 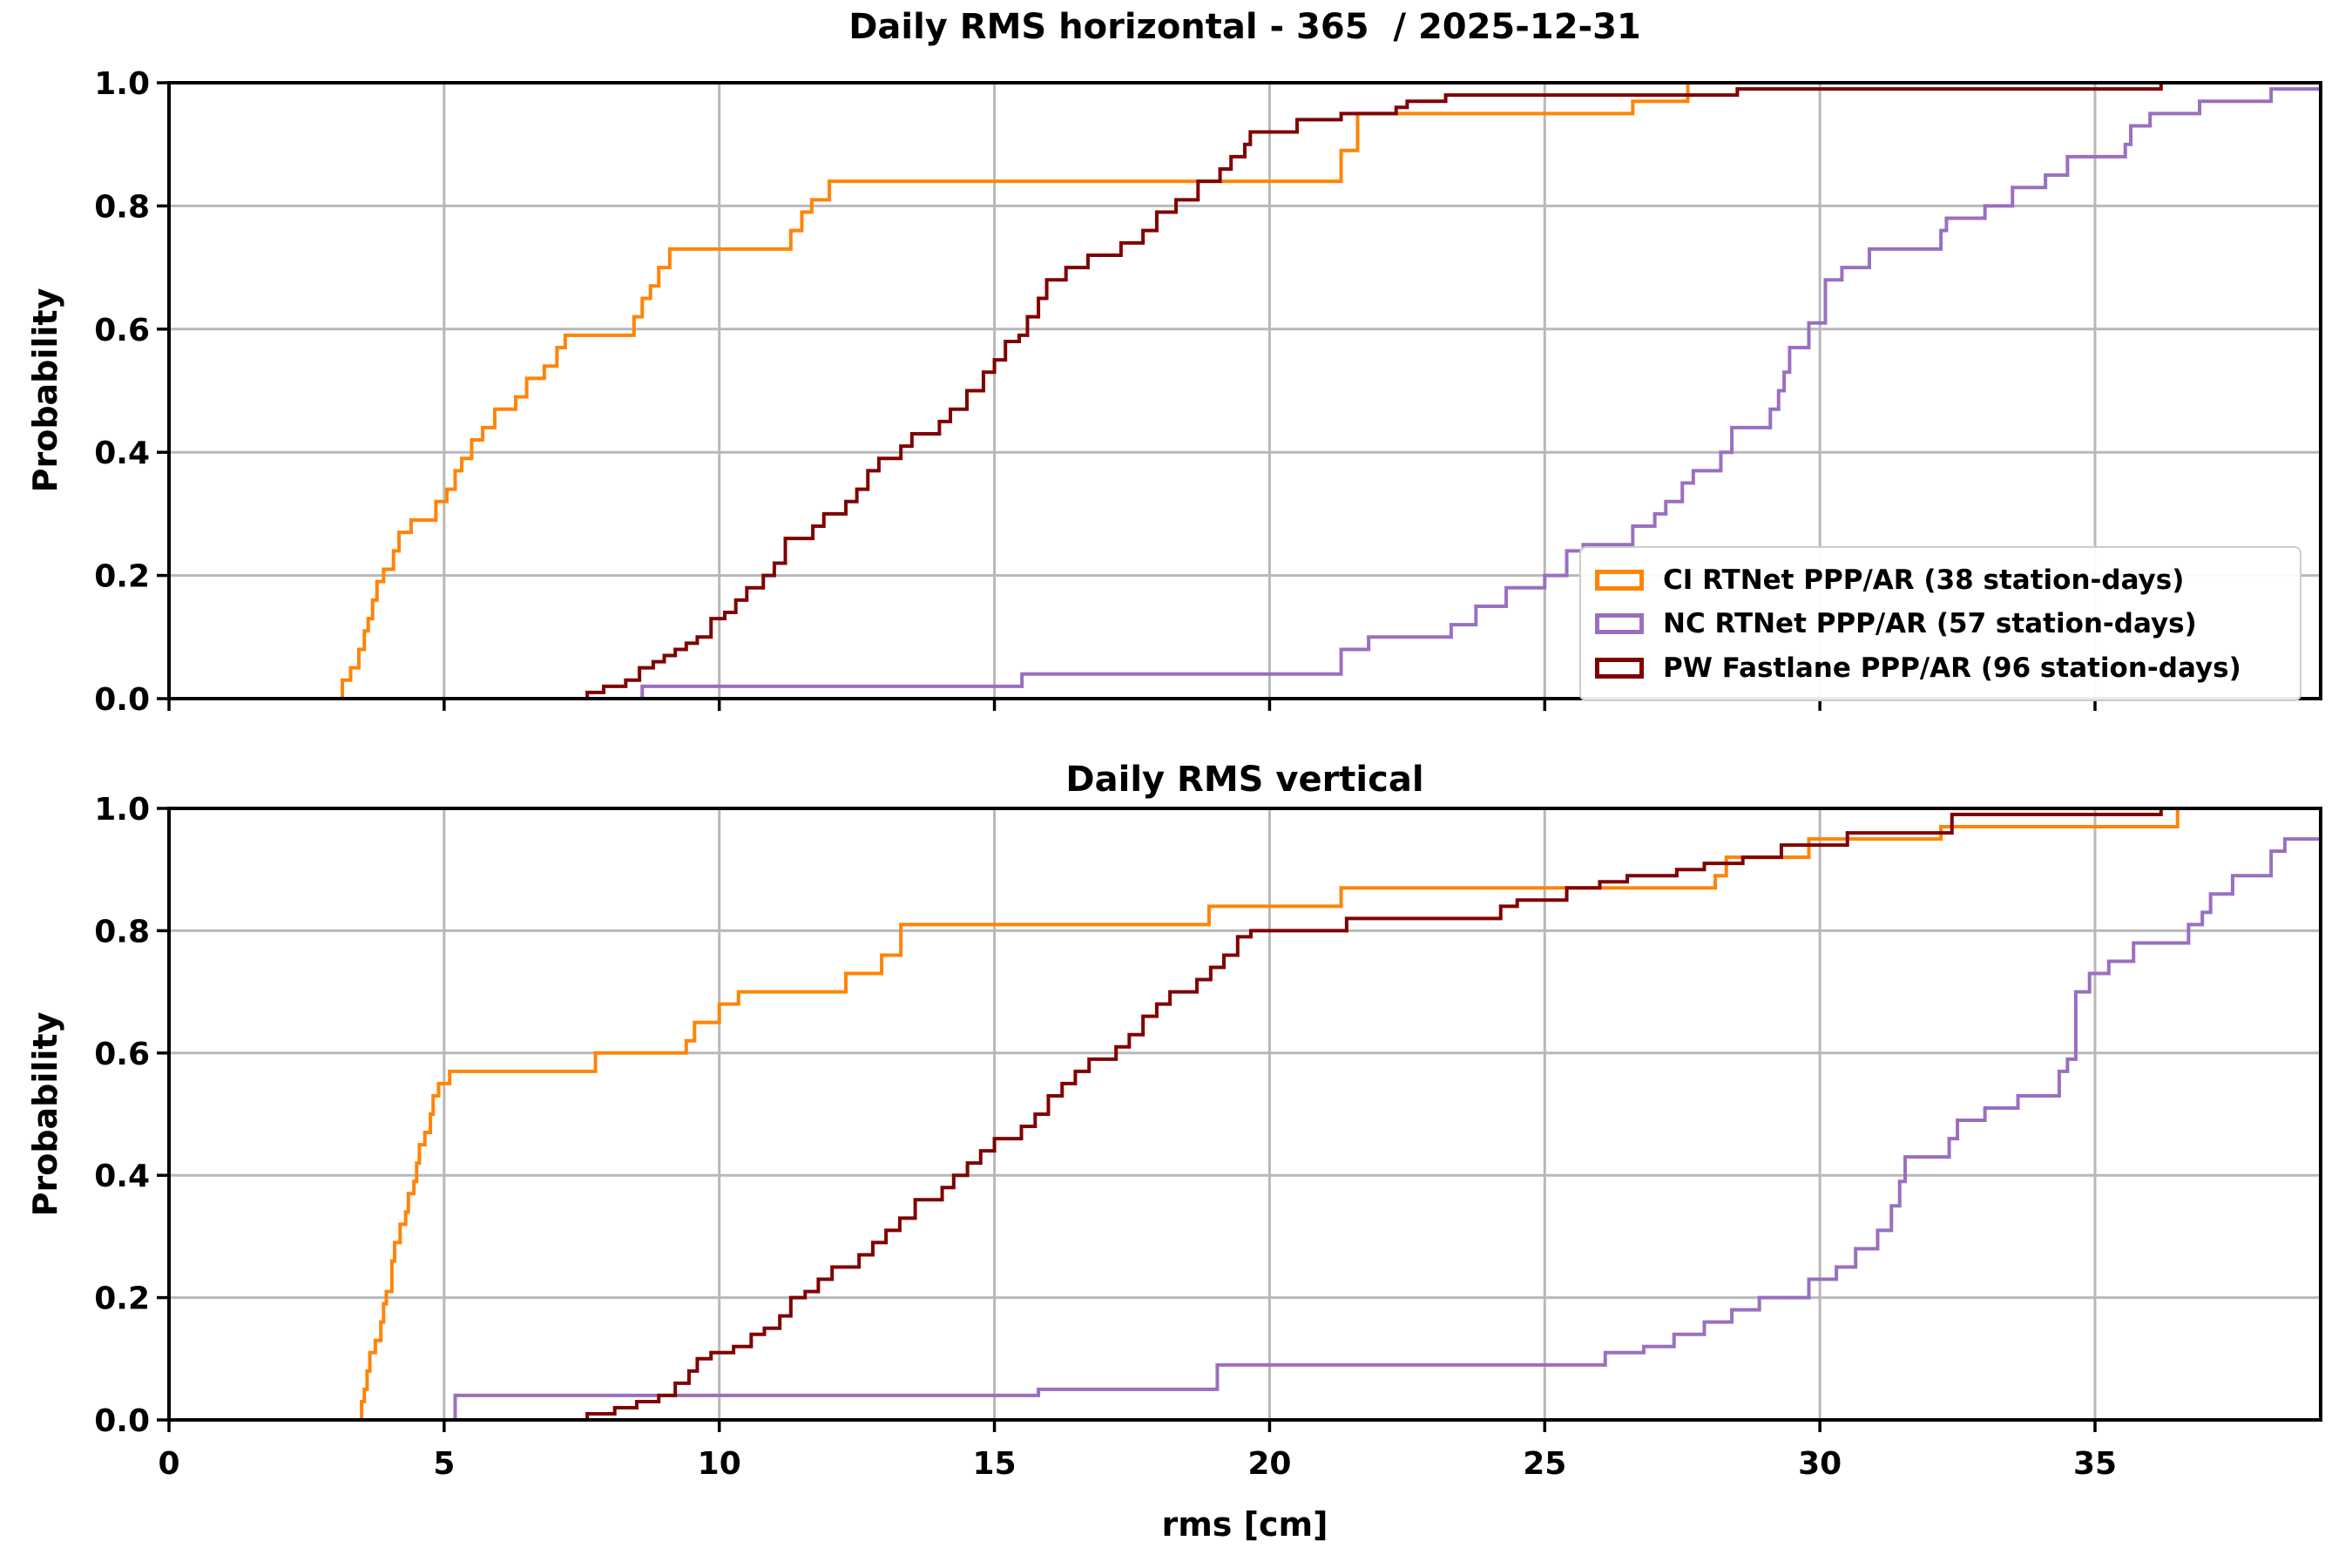 What do you see at coordinates (1244, 27) in the screenshot?
I see `top-plot-title: Daily RMS horizontal - 365 / 2025-12-31` at bounding box center [1244, 27].